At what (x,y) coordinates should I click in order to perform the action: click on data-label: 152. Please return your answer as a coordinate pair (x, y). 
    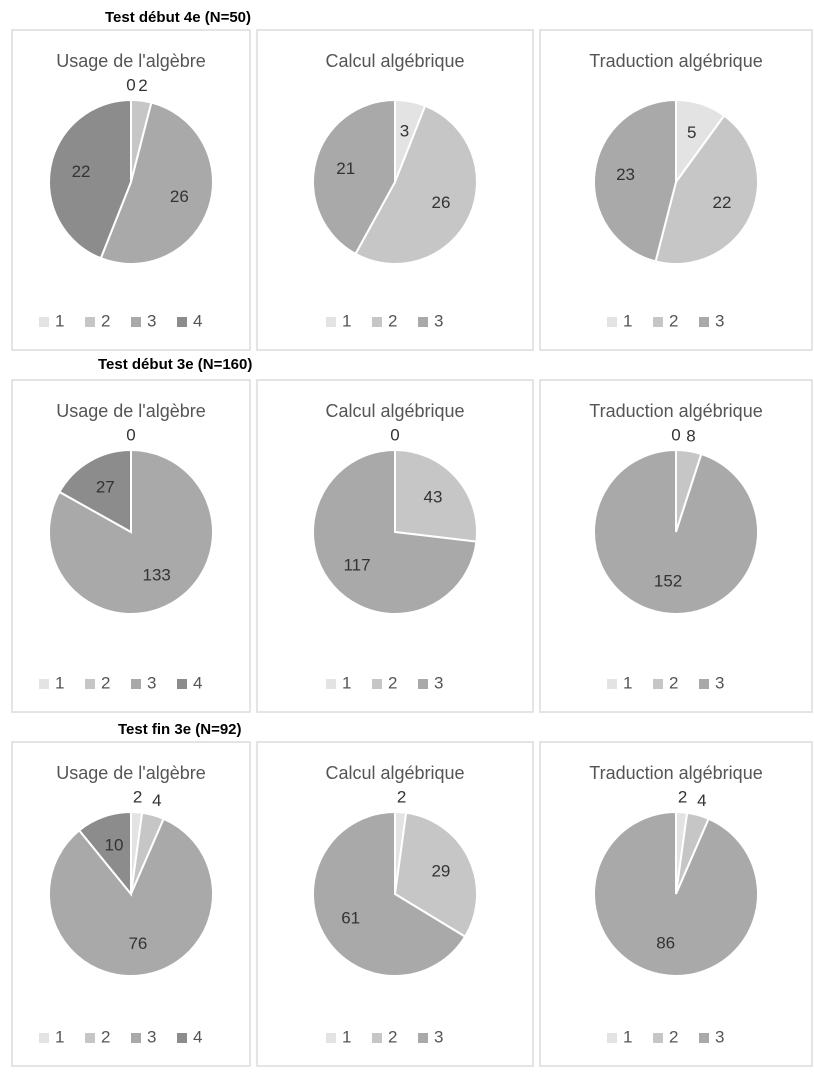
    Looking at the image, I should click on (668, 581).